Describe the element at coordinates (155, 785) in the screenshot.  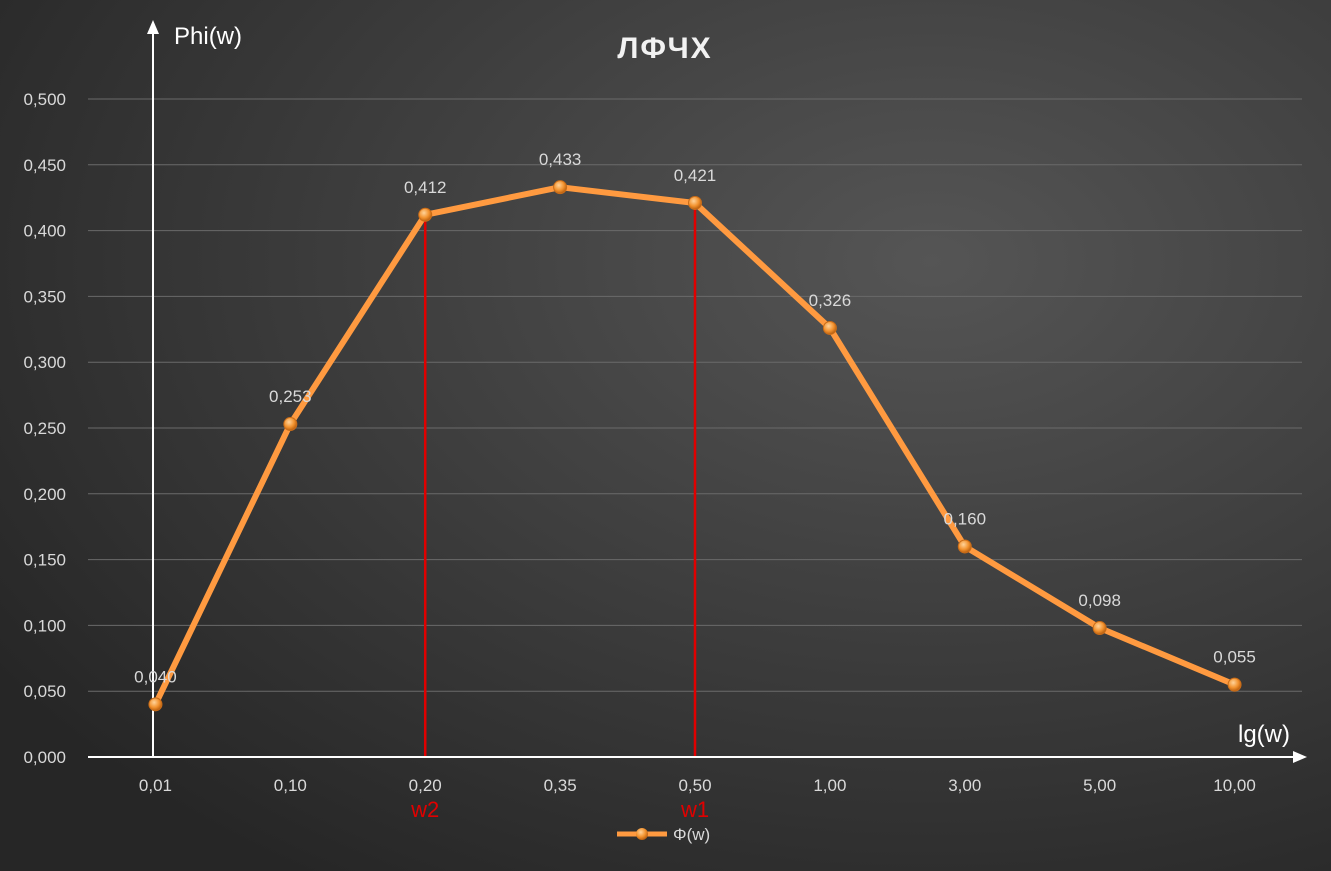
I see `x-tick-label: 0,01` at that location.